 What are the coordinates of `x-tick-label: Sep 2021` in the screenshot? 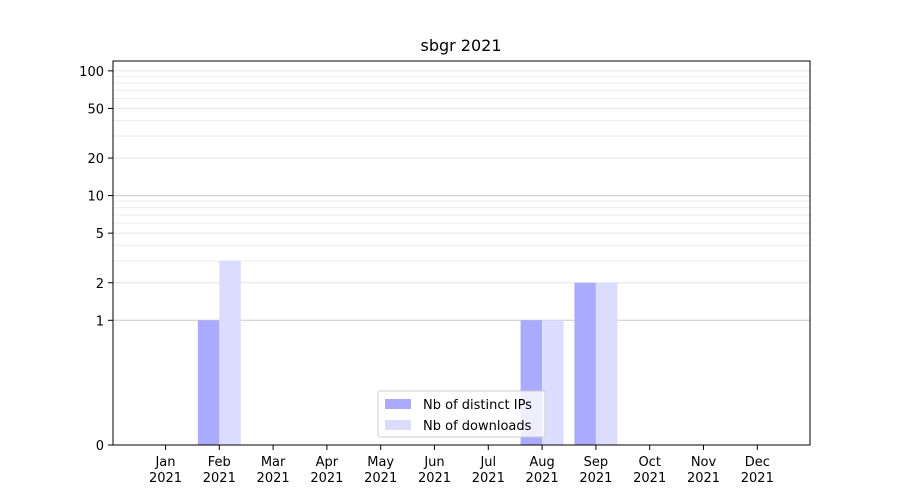 It's located at (595, 470).